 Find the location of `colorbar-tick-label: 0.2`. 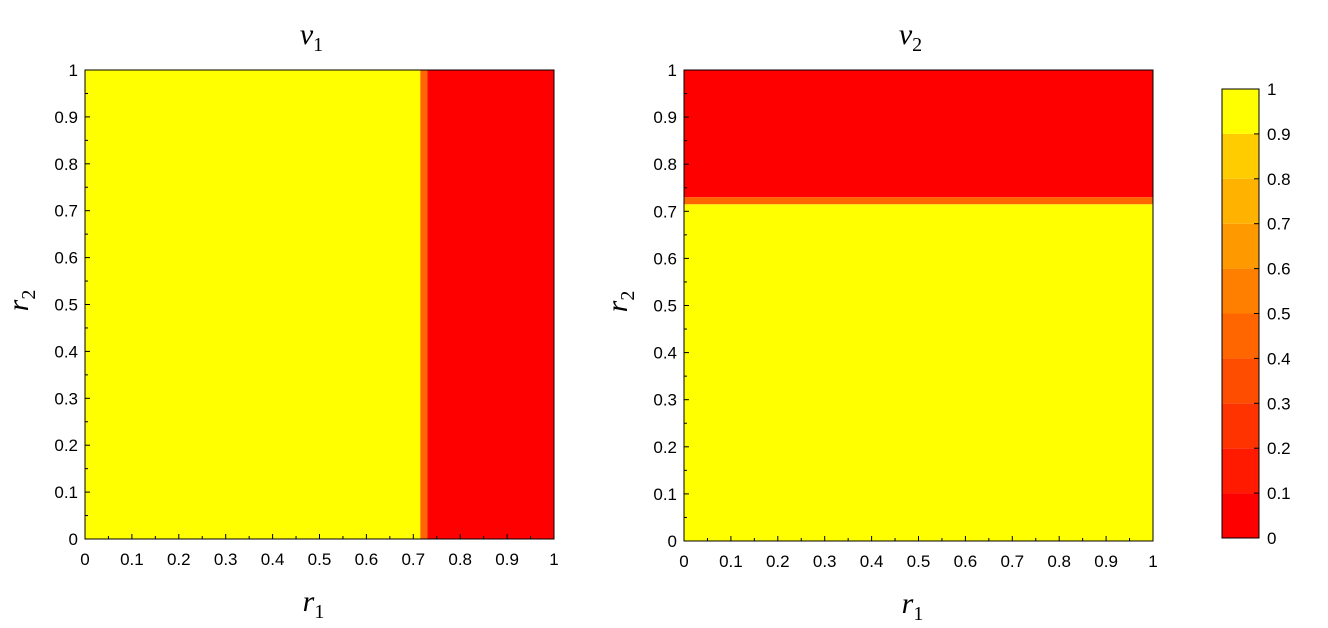

colorbar-tick-label: 0.2 is located at coordinates (1279, 448).